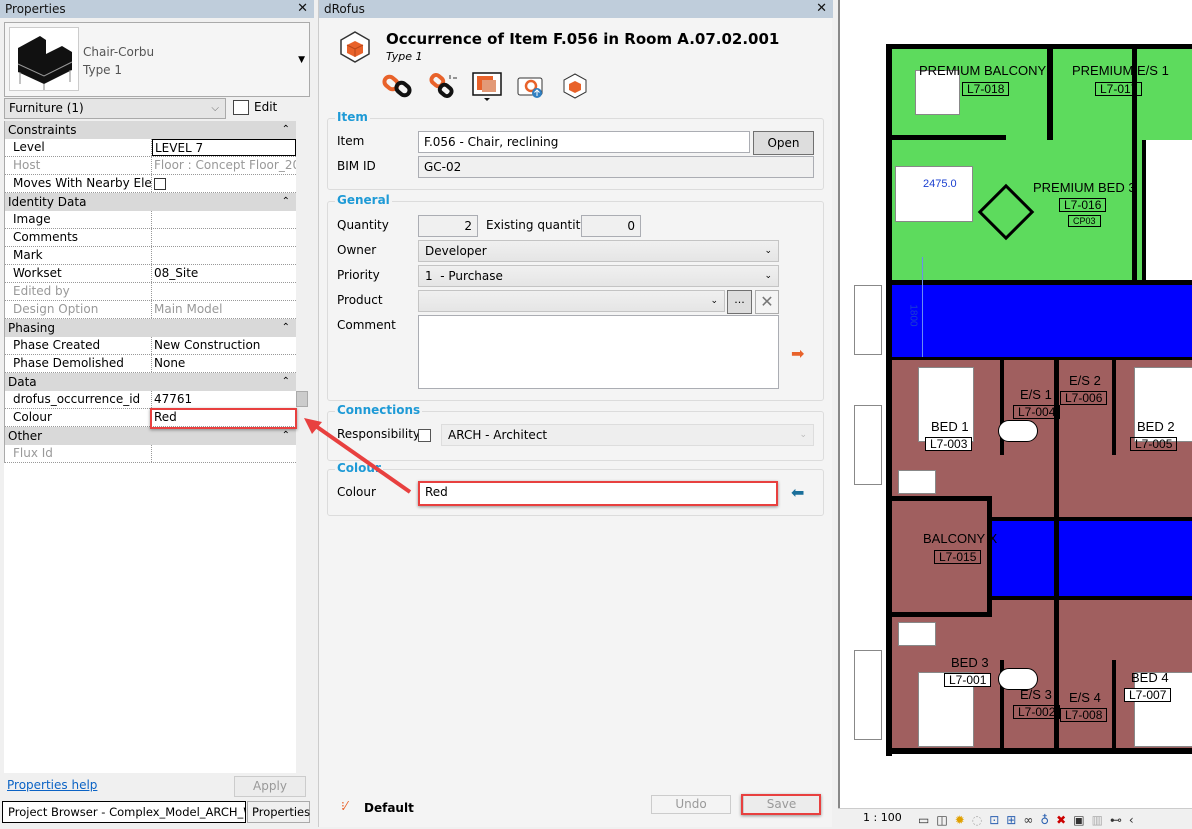  Describe the element at coordinates (389, 808) in the screenshot. I see `profile-label: Default` at that location.